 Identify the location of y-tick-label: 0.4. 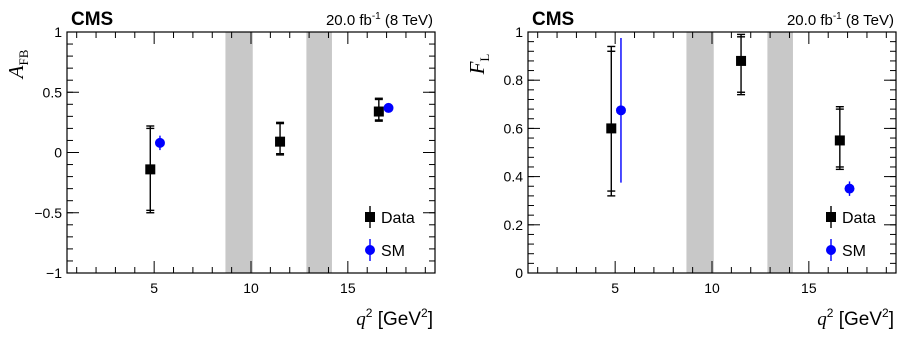
(514, 177).